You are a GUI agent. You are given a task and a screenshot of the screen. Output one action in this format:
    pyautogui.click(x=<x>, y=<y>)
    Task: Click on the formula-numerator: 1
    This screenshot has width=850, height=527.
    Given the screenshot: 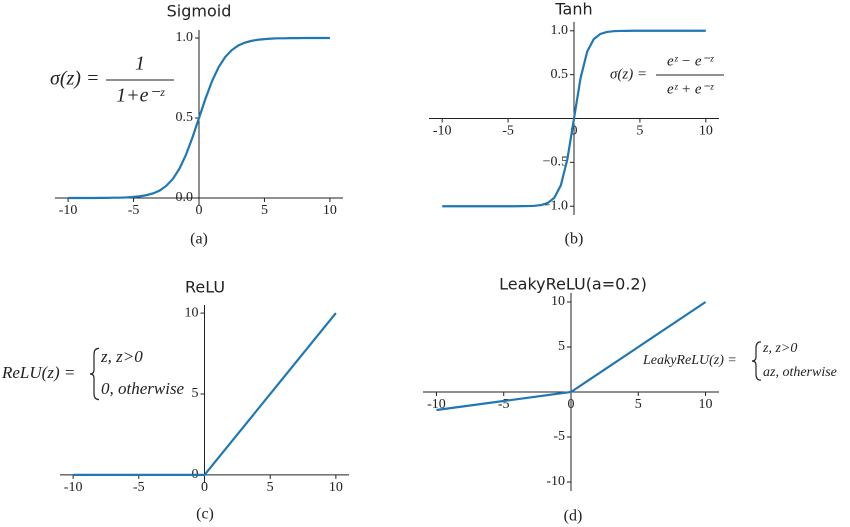 What is the action you would take?
    pyautogui.click(x=140, y=64)
    